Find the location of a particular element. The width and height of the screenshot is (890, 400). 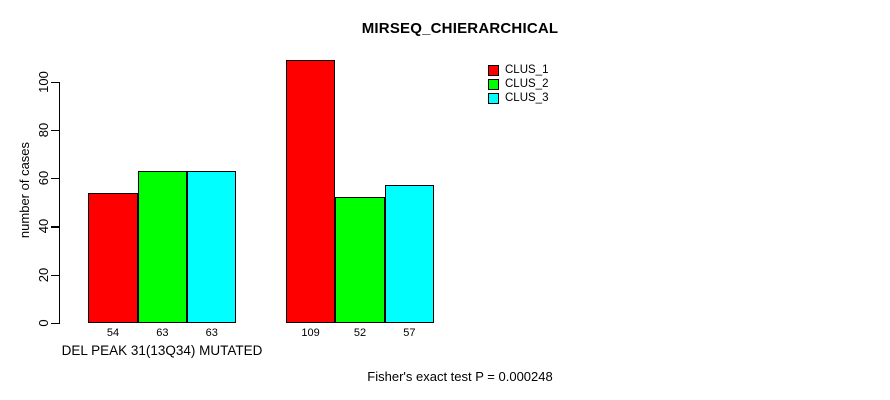

p-value-annotation: Fisher's exact test P = 0.000248 is located at coordinates (460, 376).